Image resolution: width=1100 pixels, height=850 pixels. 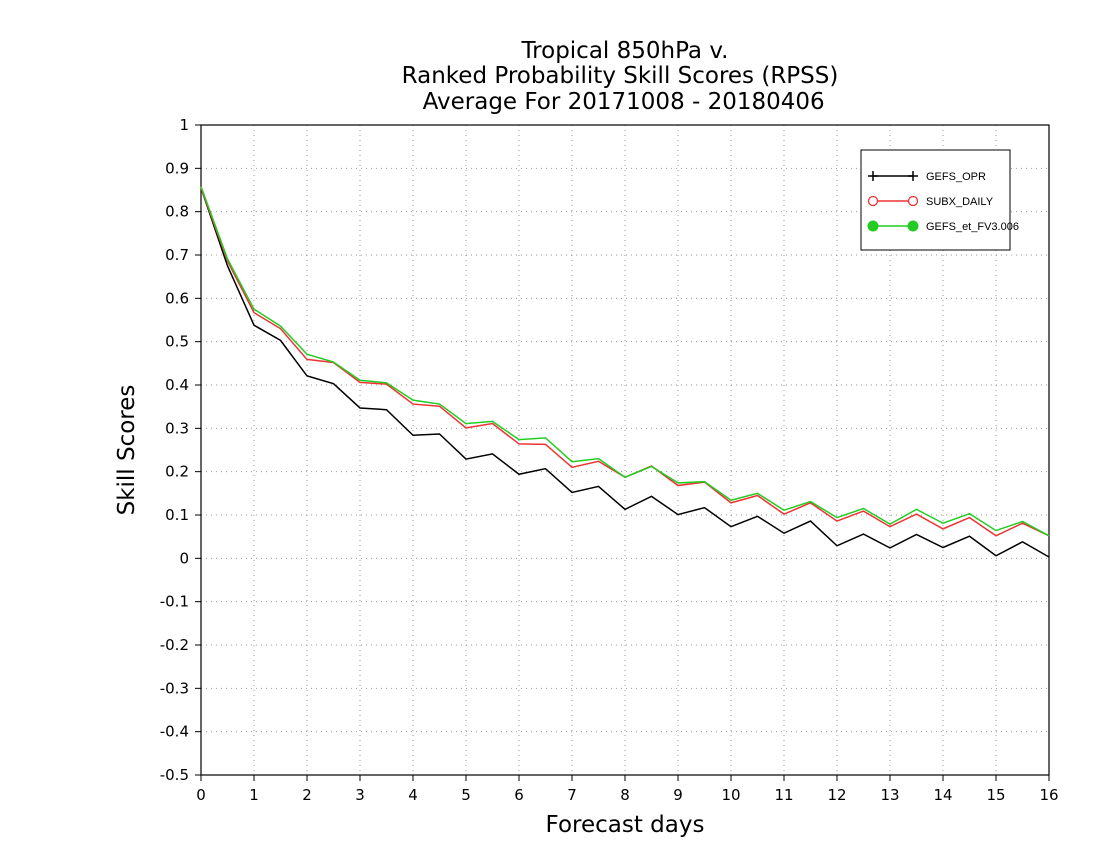 What do you see at coordinates (307, 795) in the screenshot?
I see `x-tick-label: 2` at bounding box center [307, 795].